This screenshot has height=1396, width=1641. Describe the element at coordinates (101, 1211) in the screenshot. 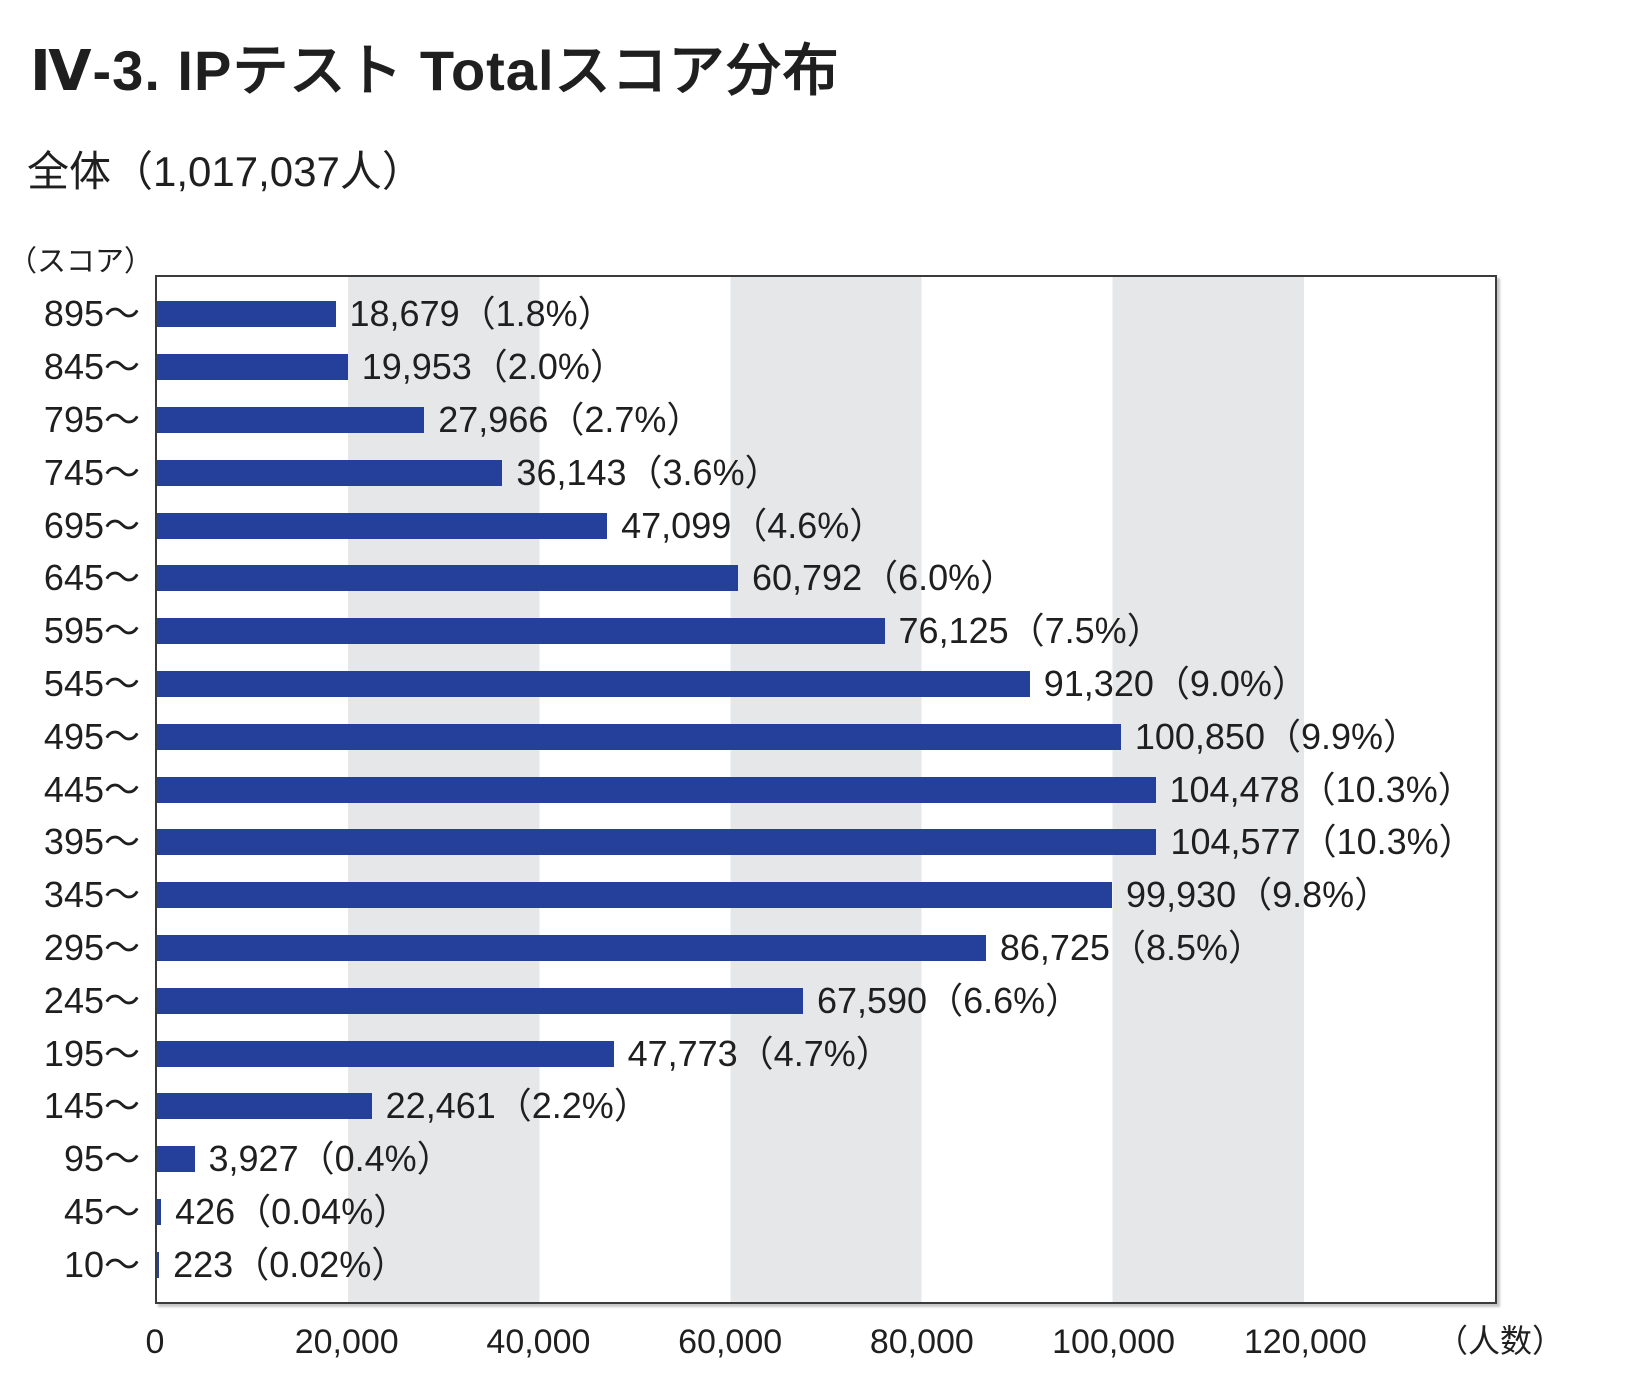

I see `score-range-label: 45〜` at that location.